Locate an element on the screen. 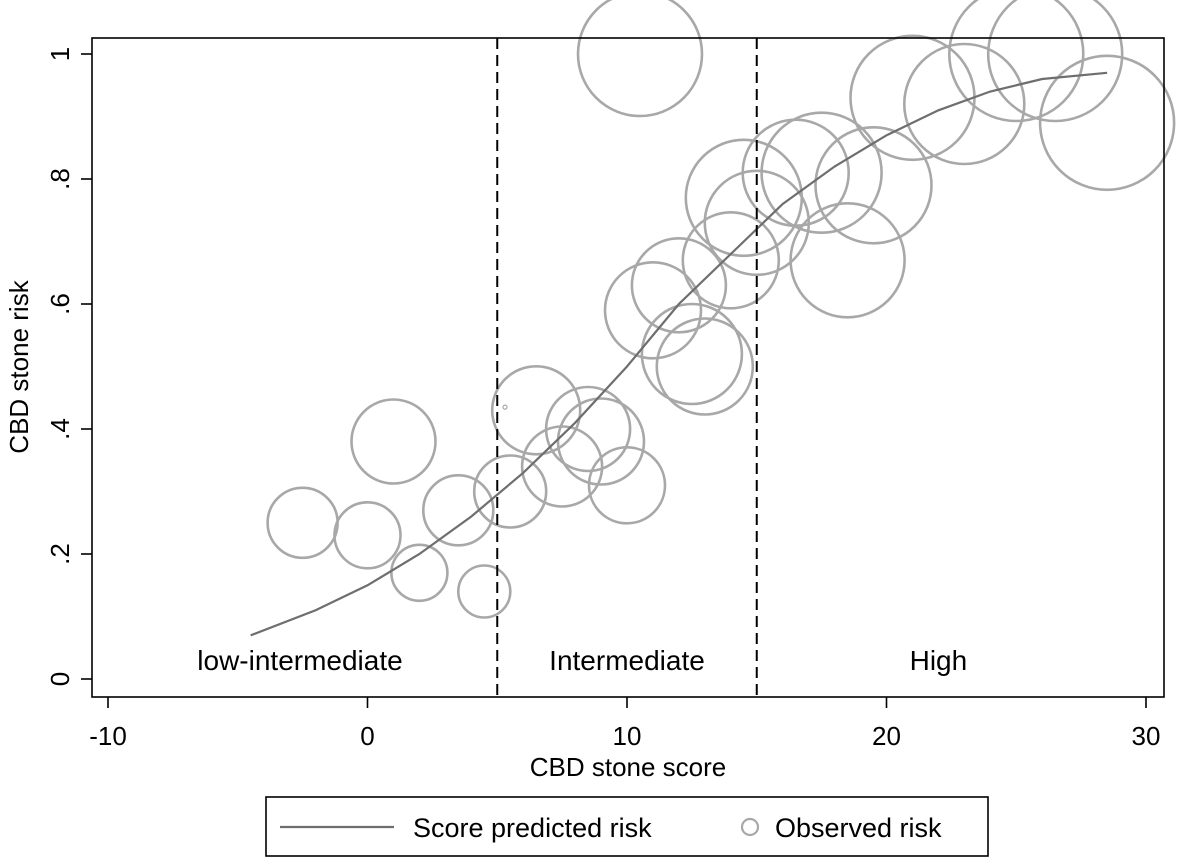 The height and width of the screenshot is (862, 1181). legend-circle-swatch is located at coordinates (750, 827).